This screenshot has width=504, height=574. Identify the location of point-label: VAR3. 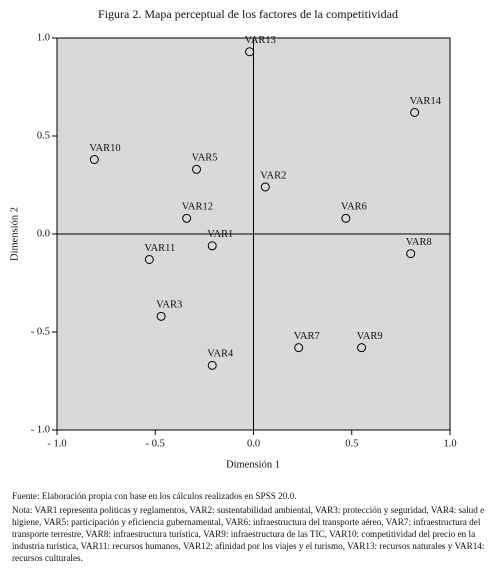
(169, 305).